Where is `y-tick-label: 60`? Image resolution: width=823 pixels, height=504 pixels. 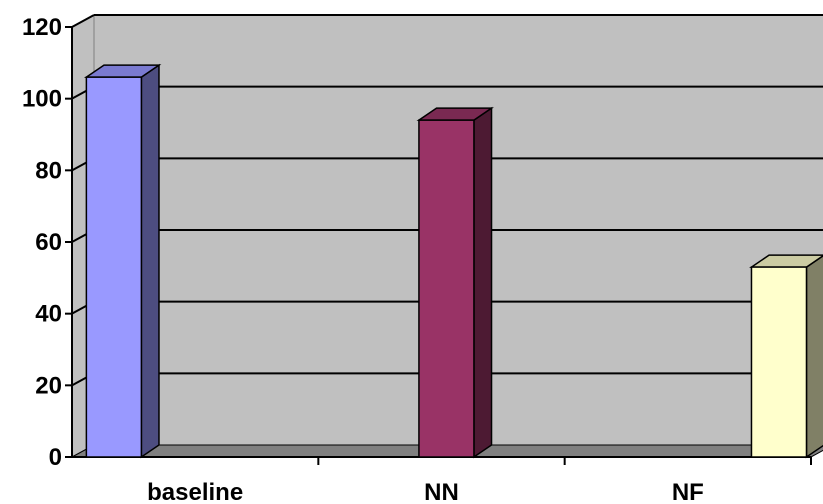 y-tick-label: 60 is located at coordinates (48, 242).